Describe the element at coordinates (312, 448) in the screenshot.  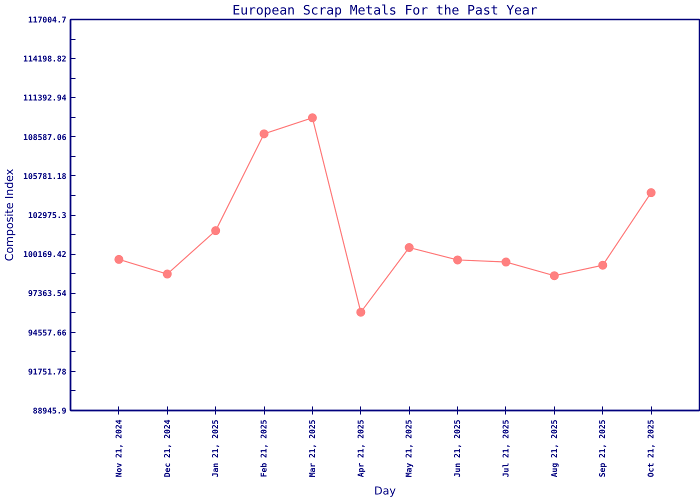
I see `x-tick-label: Mar 21, 2025` at that location.